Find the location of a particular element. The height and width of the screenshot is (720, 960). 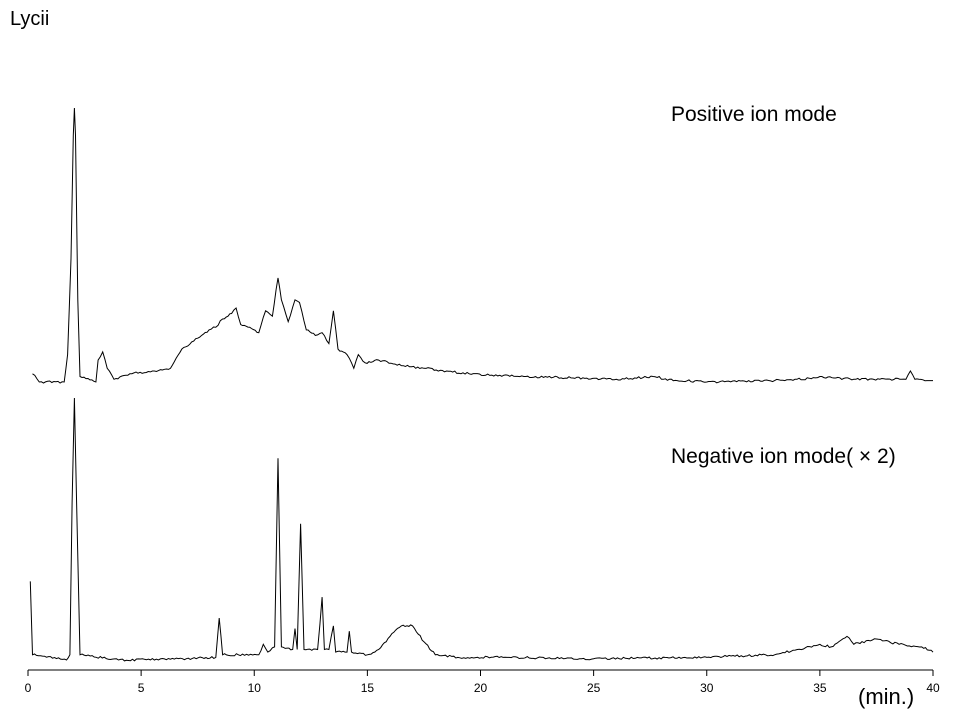

x-ticks-group: 0 5 10 15 20 25 30 35 40 is located at coordinates (482, 682).